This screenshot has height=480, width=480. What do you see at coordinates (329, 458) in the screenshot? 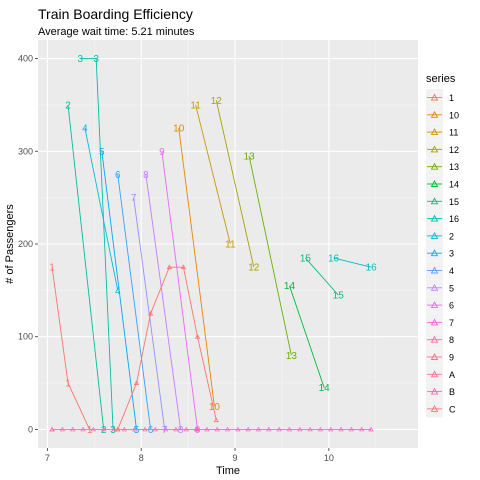
I see `x-tick-label: 10` at bounding box center [329, 458].